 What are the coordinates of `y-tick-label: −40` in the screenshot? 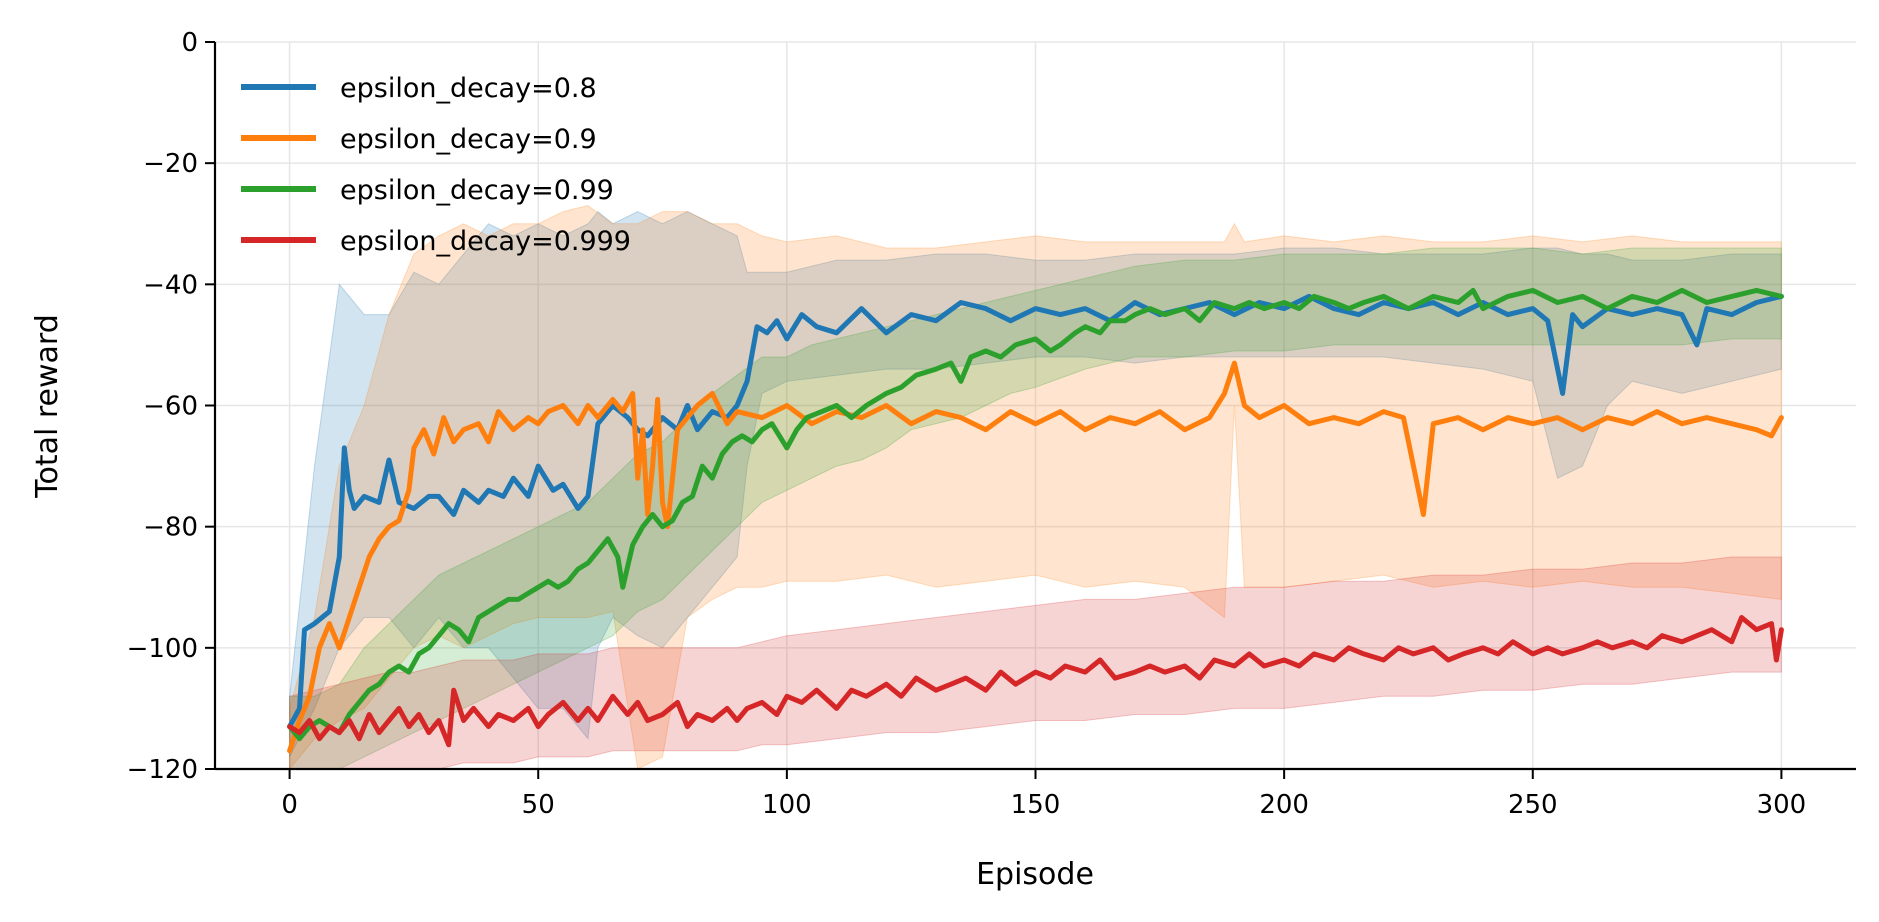 It's located at (170, 285).